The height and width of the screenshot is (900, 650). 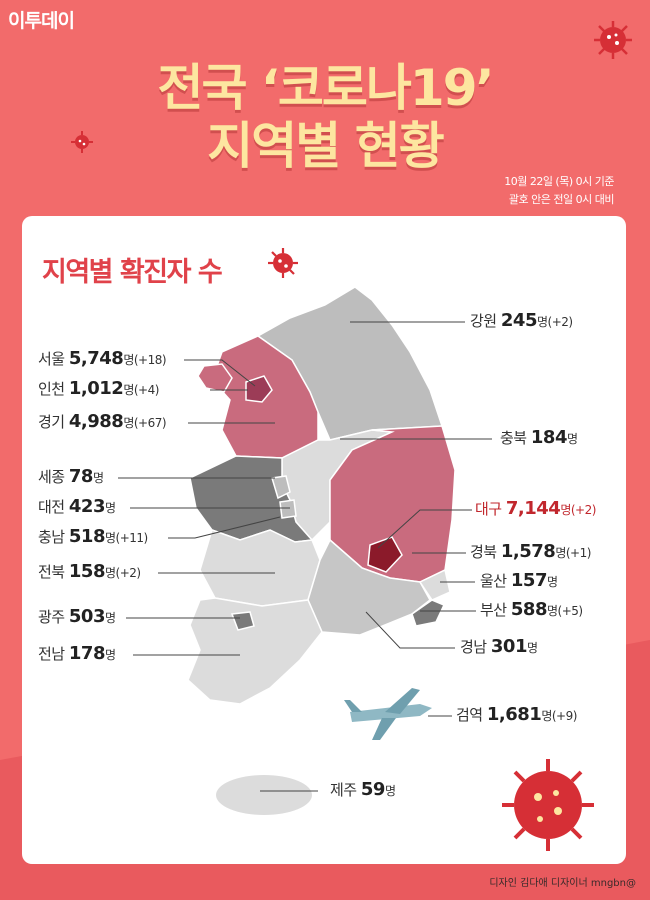 What do you see at coordinates (102, 421) in the screenshot?
I see `label-gyeonggi: 경기 4,988명(+67)` at bounding box center [102, 421].